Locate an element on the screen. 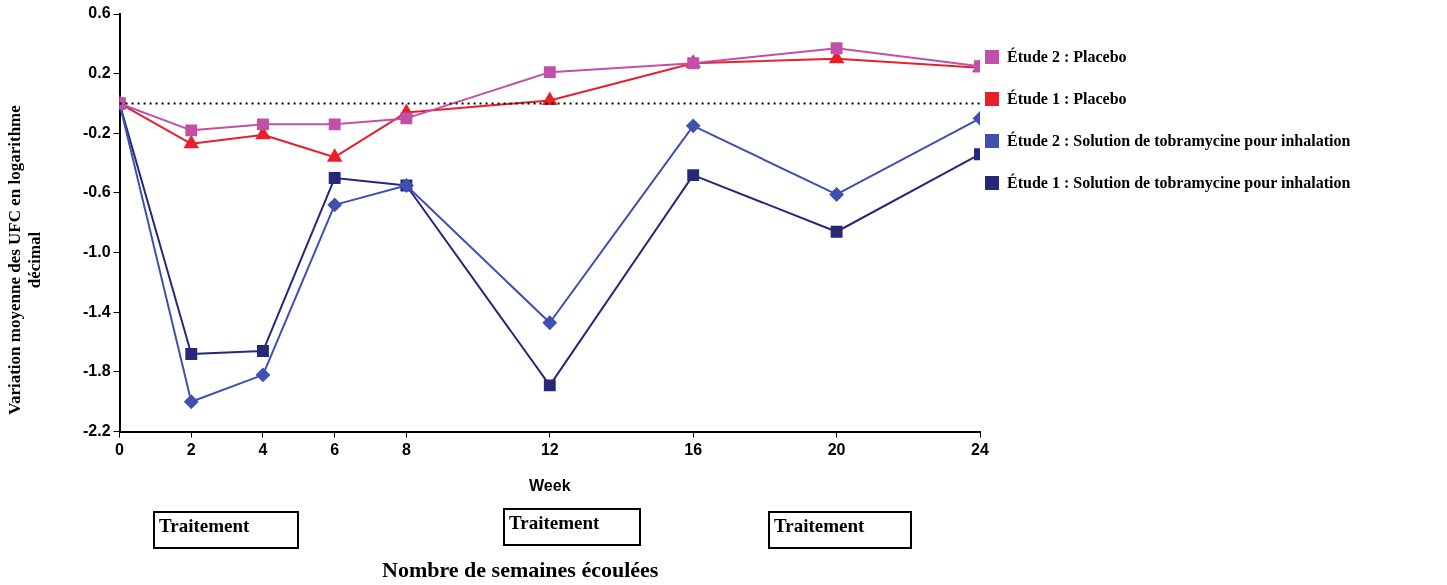 The image size is (1447, 585). x-tick-label: 16 is located at coordinates (693, 449).